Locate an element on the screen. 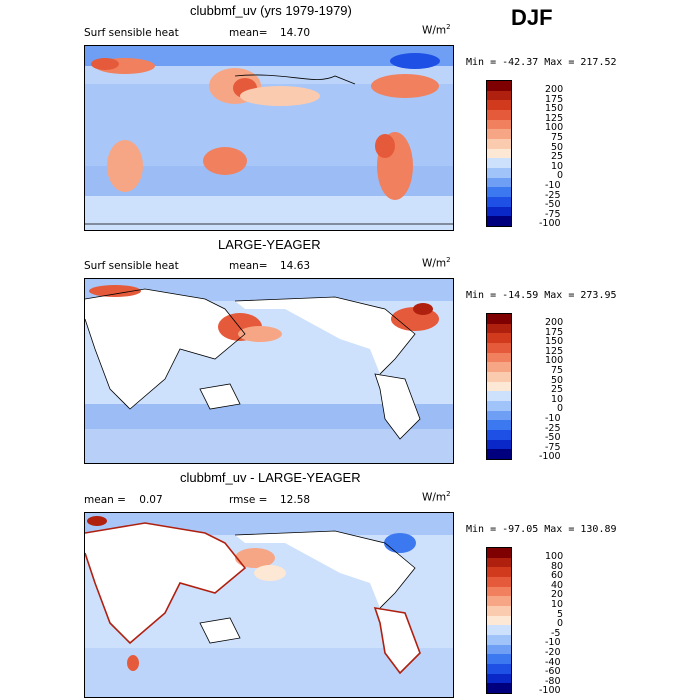 This screenshot has width=700, height=700. panel1-mean-label: mean= is located at coordinates (248, 33).